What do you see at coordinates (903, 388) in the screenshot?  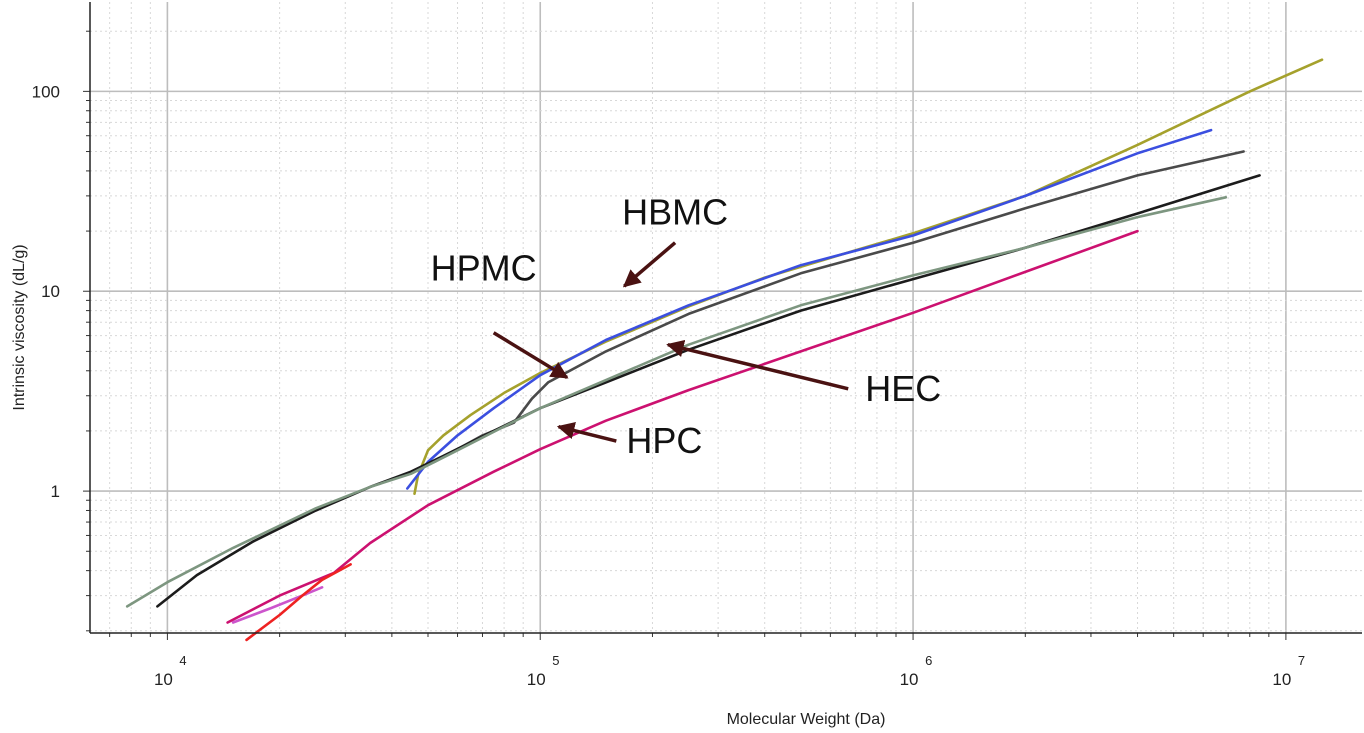 I see `annotation-label: HEC` at bounding box center [903, 388].